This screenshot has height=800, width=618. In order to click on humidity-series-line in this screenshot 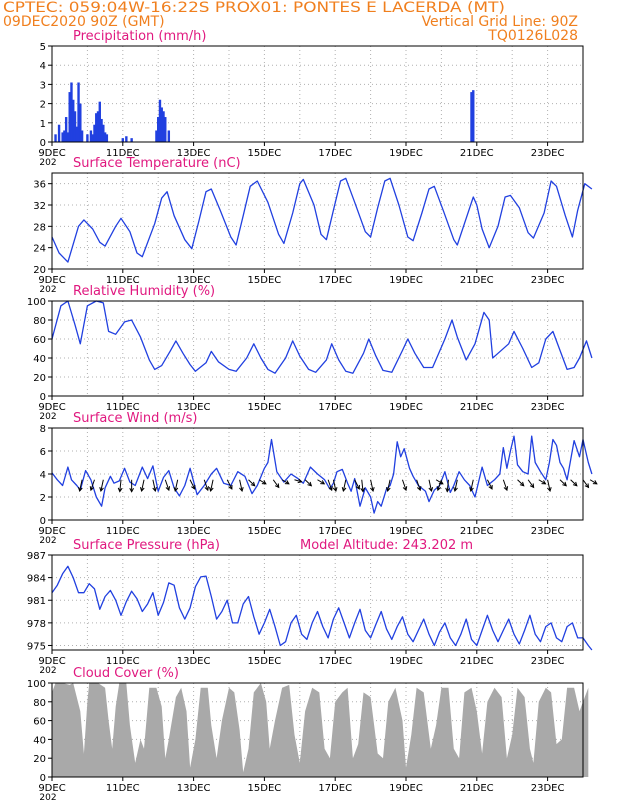, I will do `click(322, 337)`.